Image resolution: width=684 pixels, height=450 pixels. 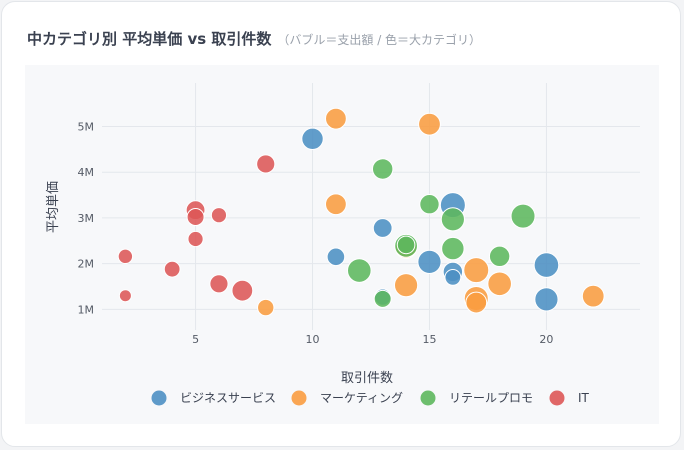 I want to click on legend-label: マーケティング, so click(x=361, y=398).